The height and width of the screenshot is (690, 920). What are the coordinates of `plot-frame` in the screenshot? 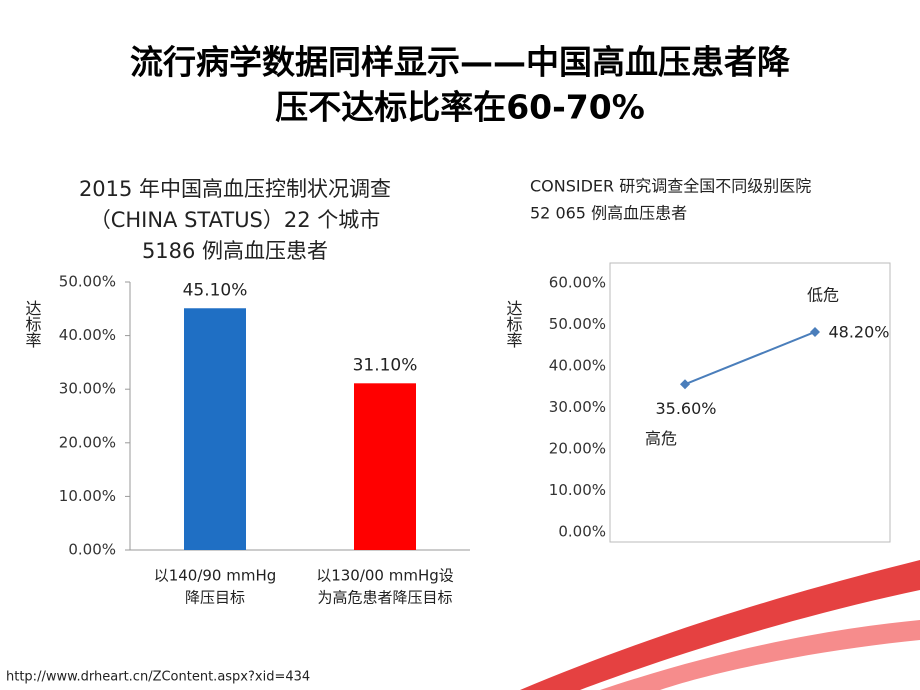 It's located at (750, 402).